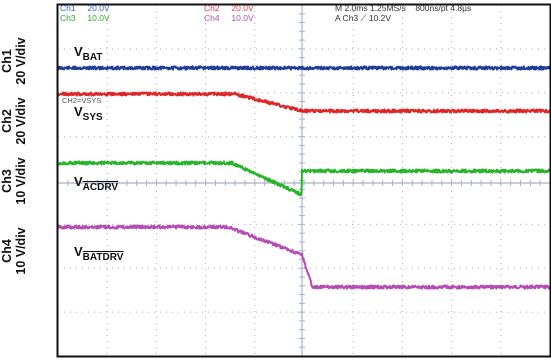 This screenshot has width=551, height=360. Describe the element at coordinates (85, 18) in the screenshot. I see `hud-ch3: Ch3 10.0V` at that location.